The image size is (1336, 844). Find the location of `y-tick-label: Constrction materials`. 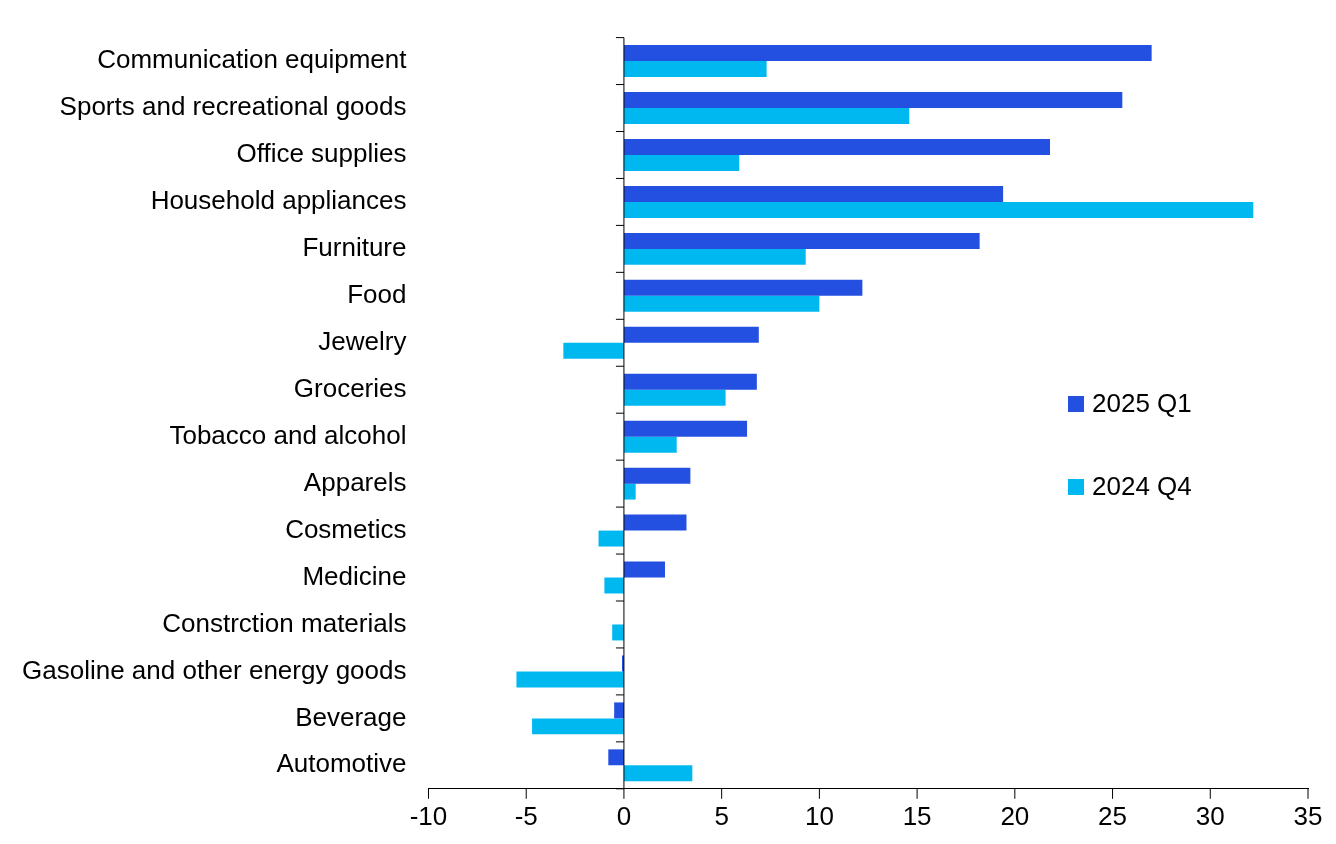

y-tick-label: Constrction materials is located at coordinates (284, 622).